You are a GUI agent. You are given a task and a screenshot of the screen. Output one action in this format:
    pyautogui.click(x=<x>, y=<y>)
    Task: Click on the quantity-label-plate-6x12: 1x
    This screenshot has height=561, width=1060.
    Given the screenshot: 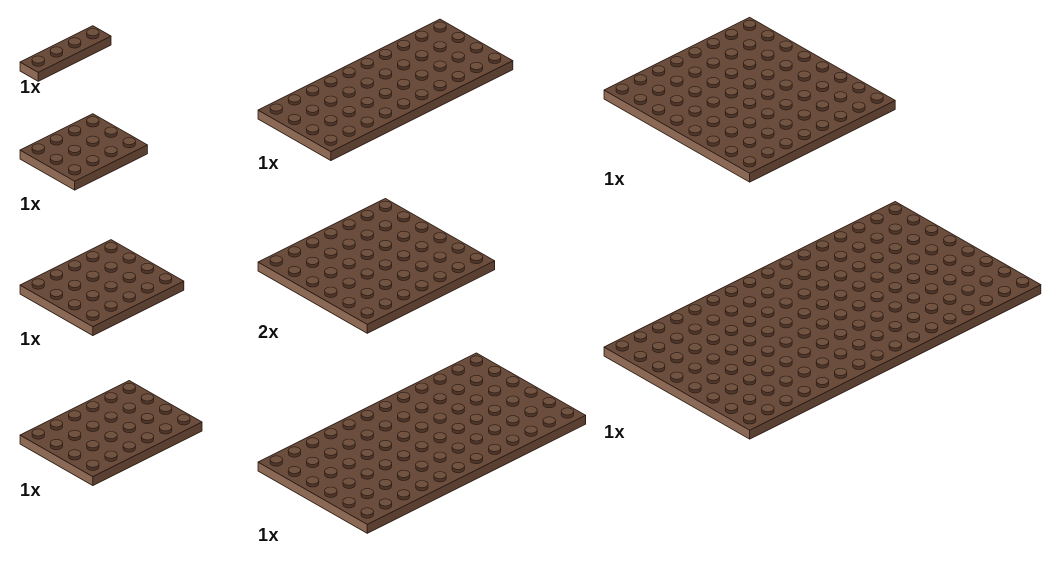 What is the action you would take?
    pyautogui.click(x=269, y=535)
    